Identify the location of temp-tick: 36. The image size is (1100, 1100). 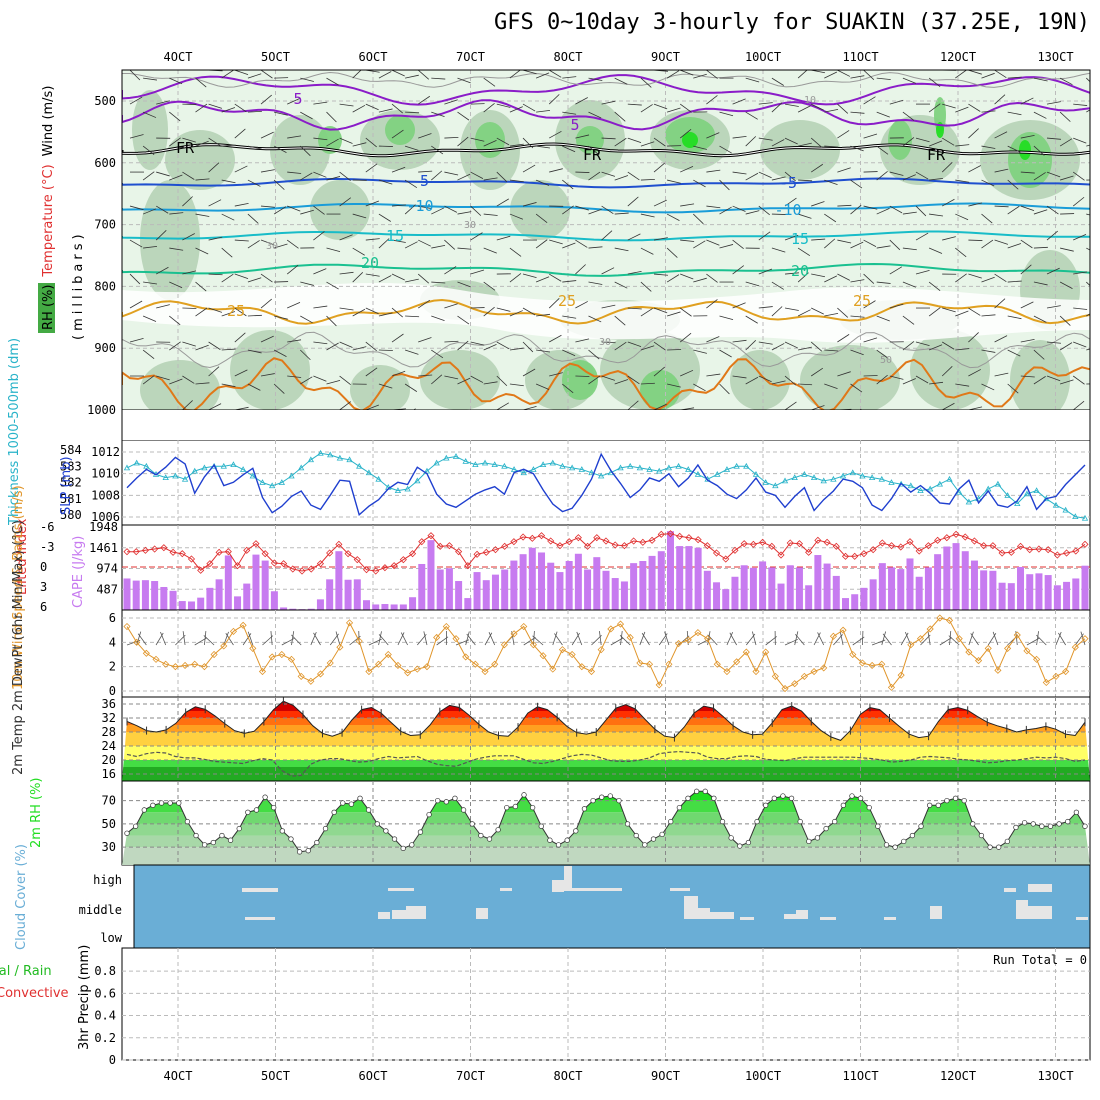
(109, 704).